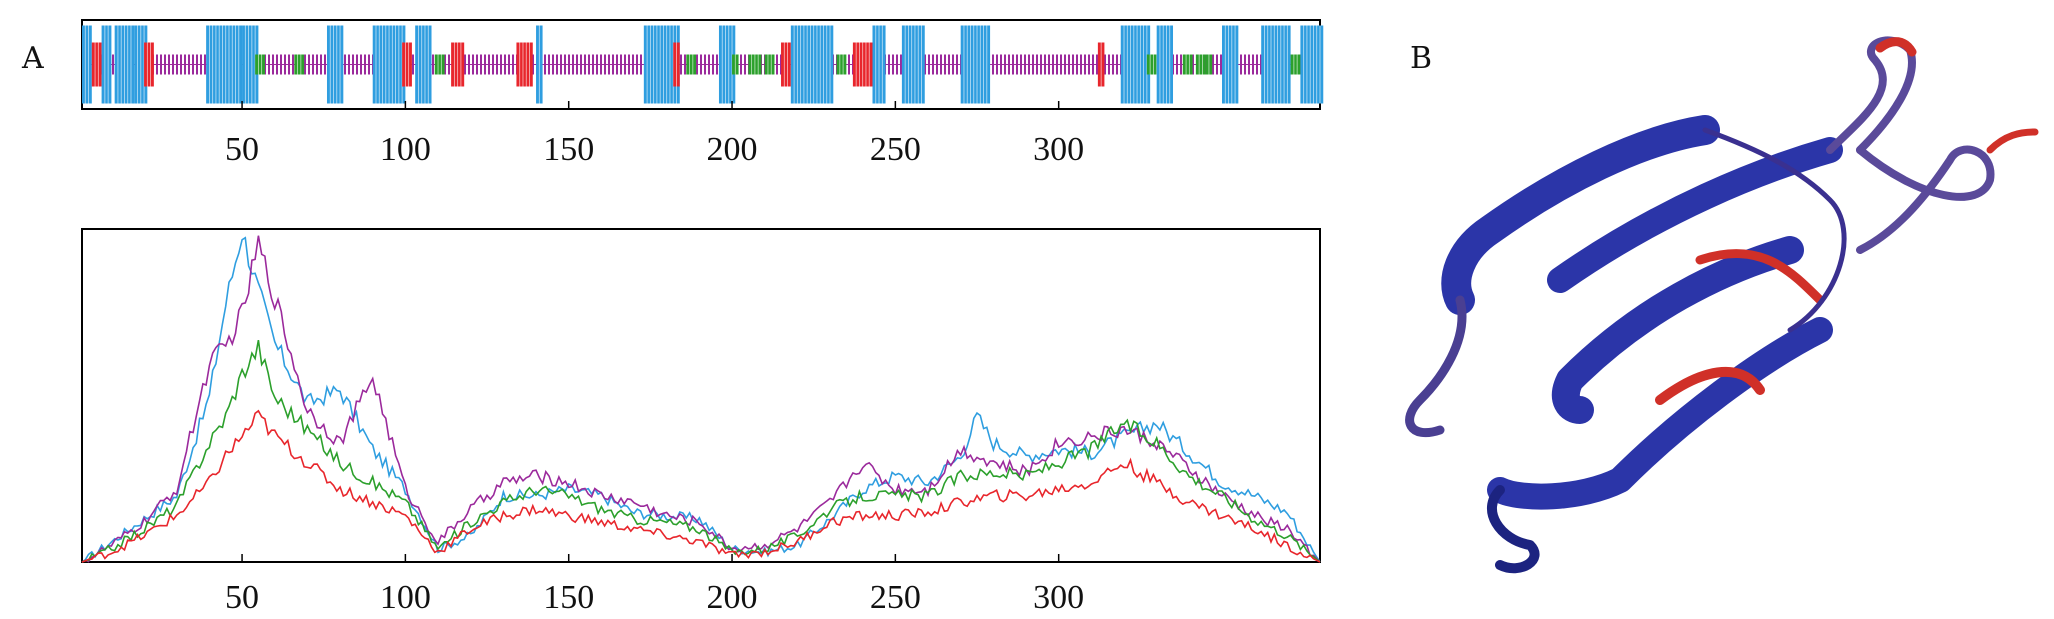 Image resolution: width=2054 pixels, height=619 pixels. I want to click on ribbon-red-tip-right, so click(2012, 141).